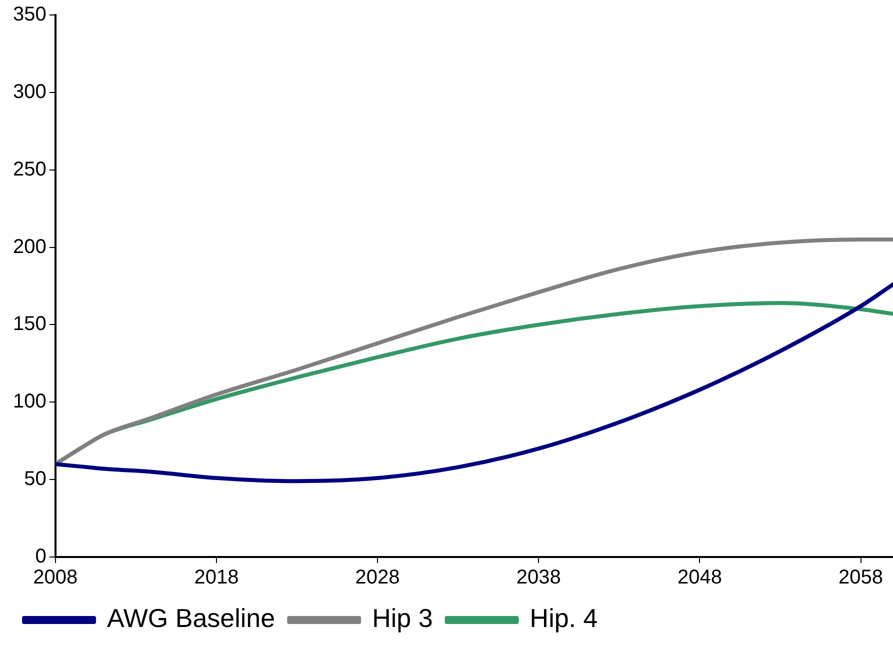 The width and height of the screenshot is (893, 649). What do you see at coordinates (55, 577) in the screenshot?
I see `x-tick-label: 2008` at bounding box center [55, 577].